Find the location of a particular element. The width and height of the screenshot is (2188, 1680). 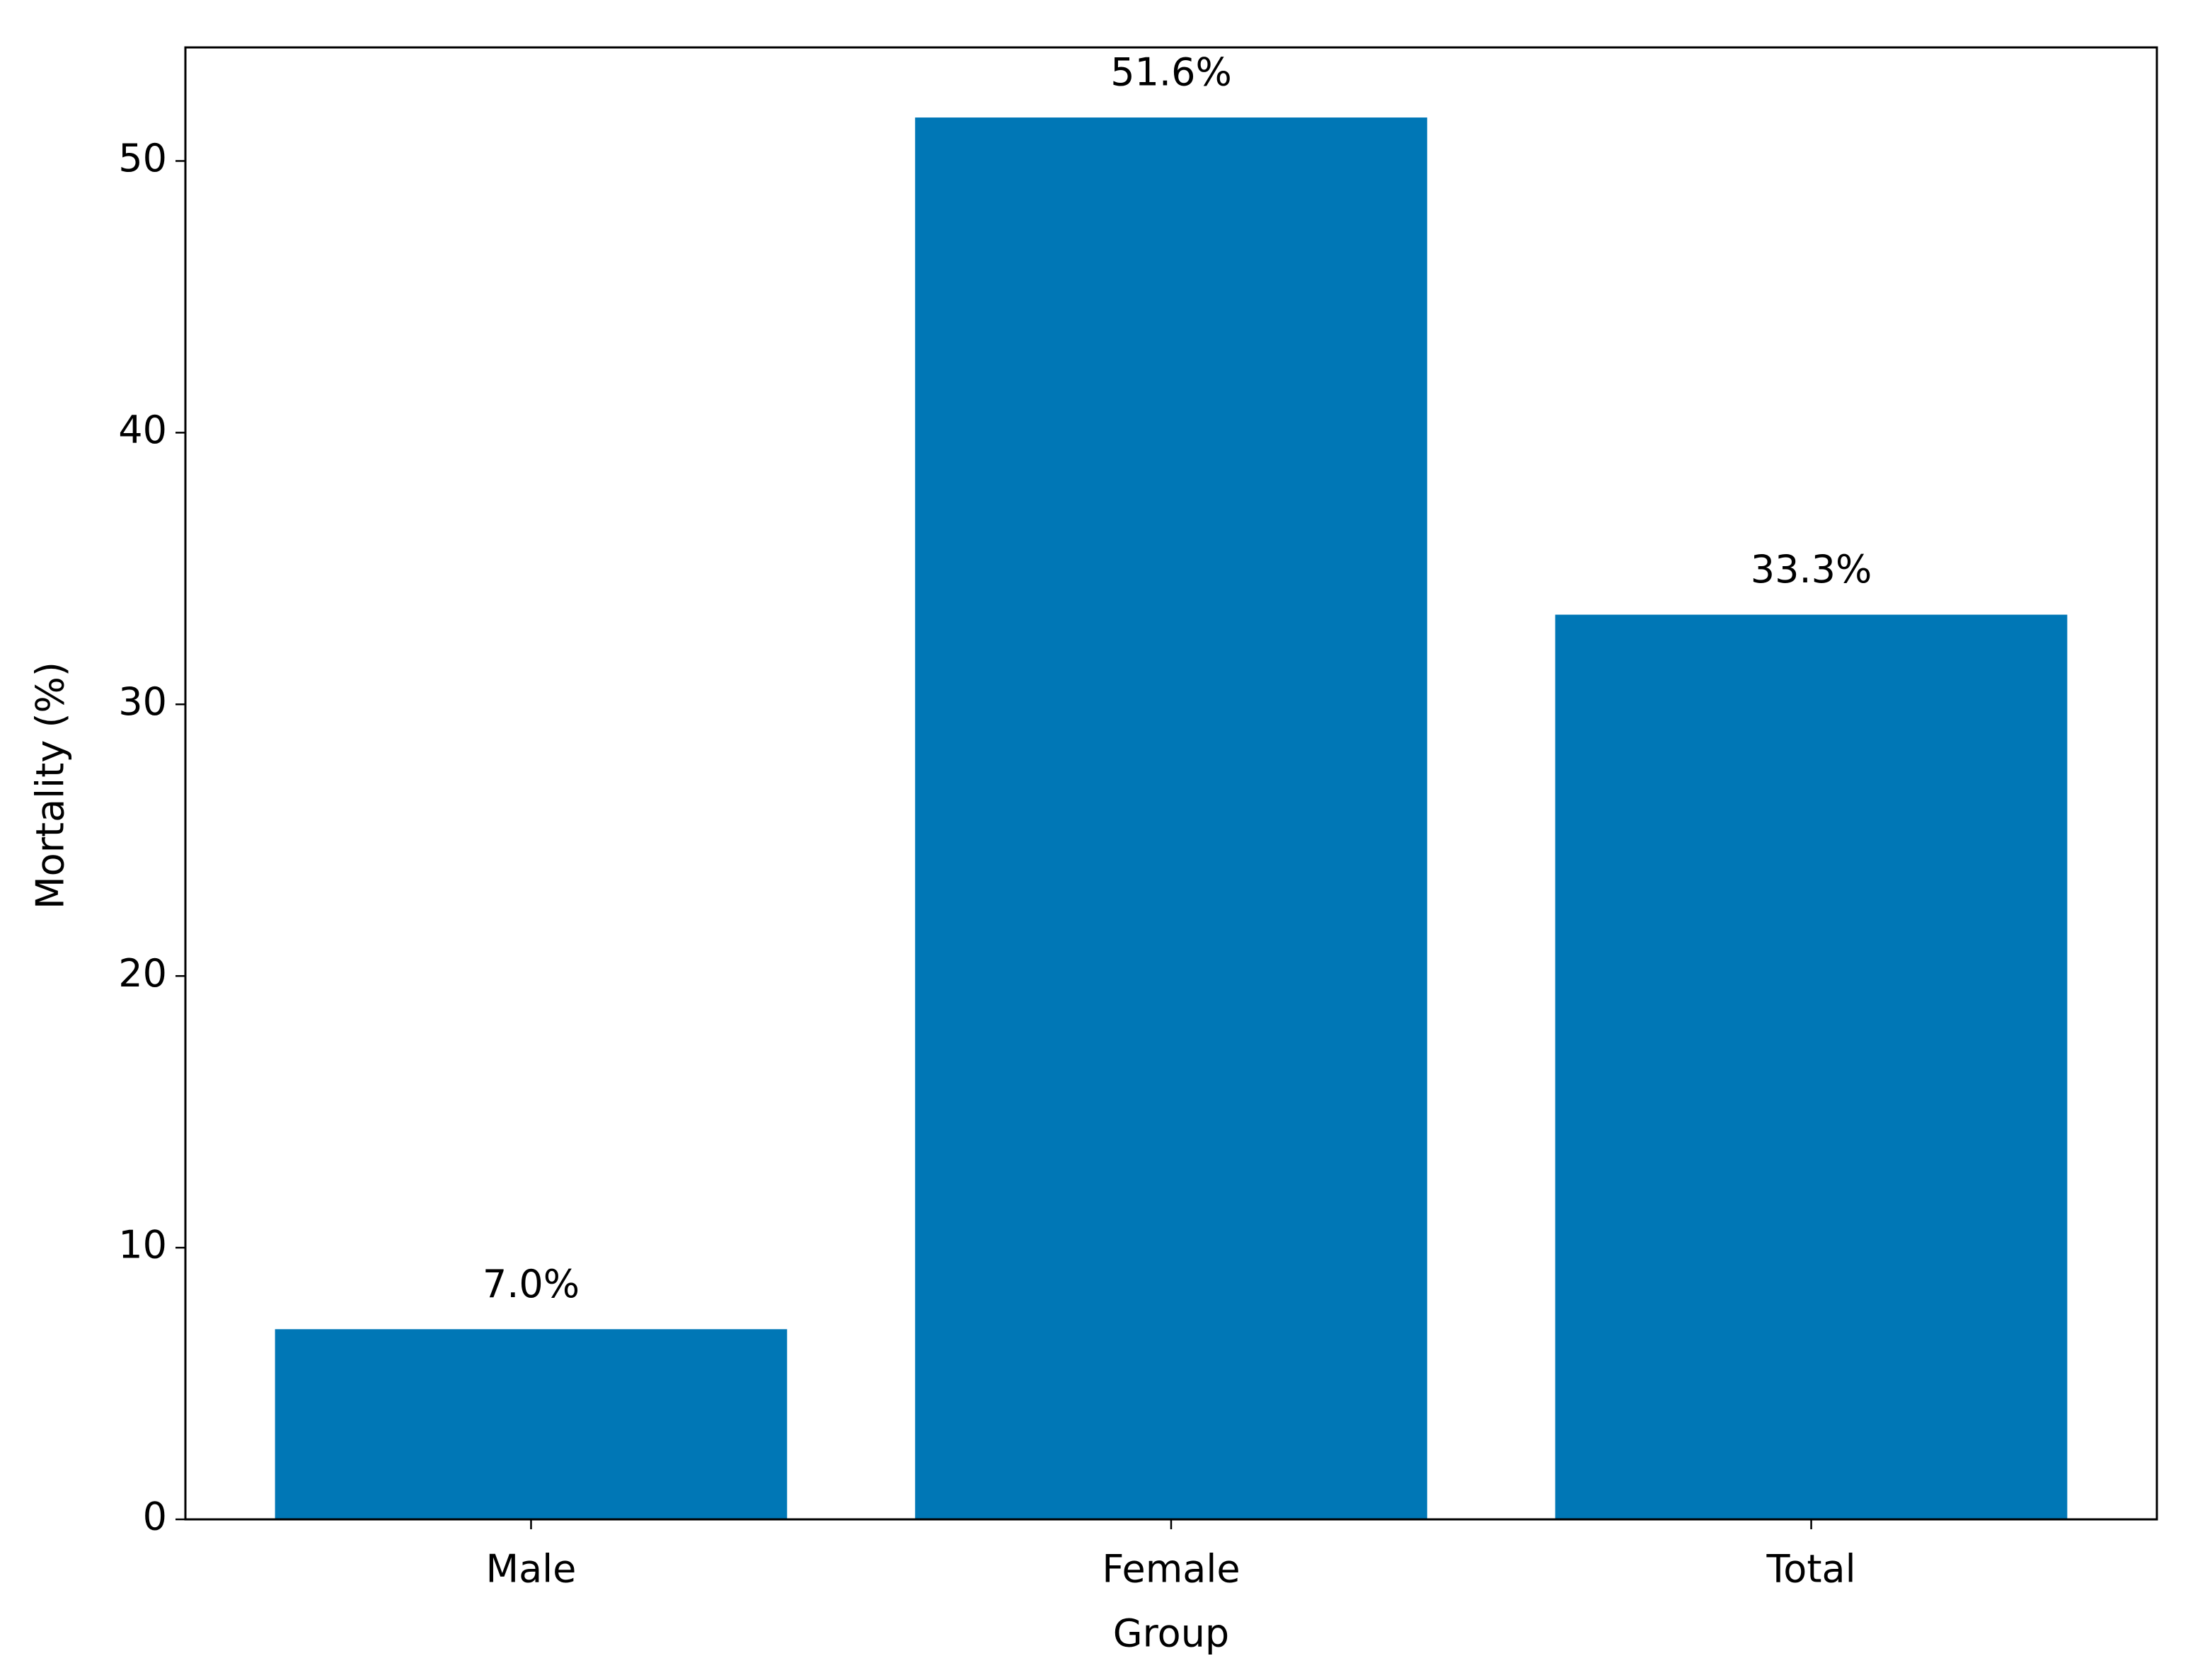

y-tick-label: 0 is located at coordinates (155, 1517).